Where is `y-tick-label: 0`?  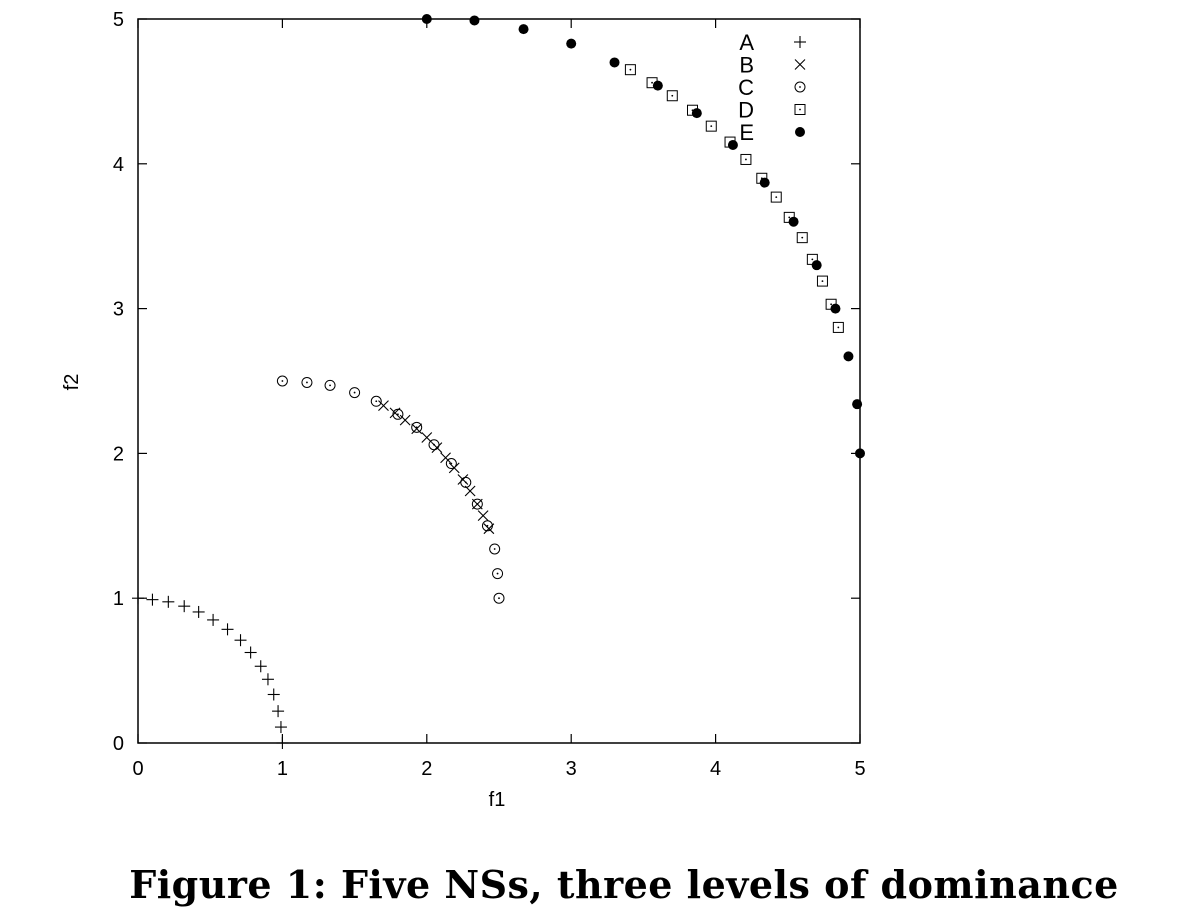 y-tick-label: 0 is located at coordinates (118, 744).